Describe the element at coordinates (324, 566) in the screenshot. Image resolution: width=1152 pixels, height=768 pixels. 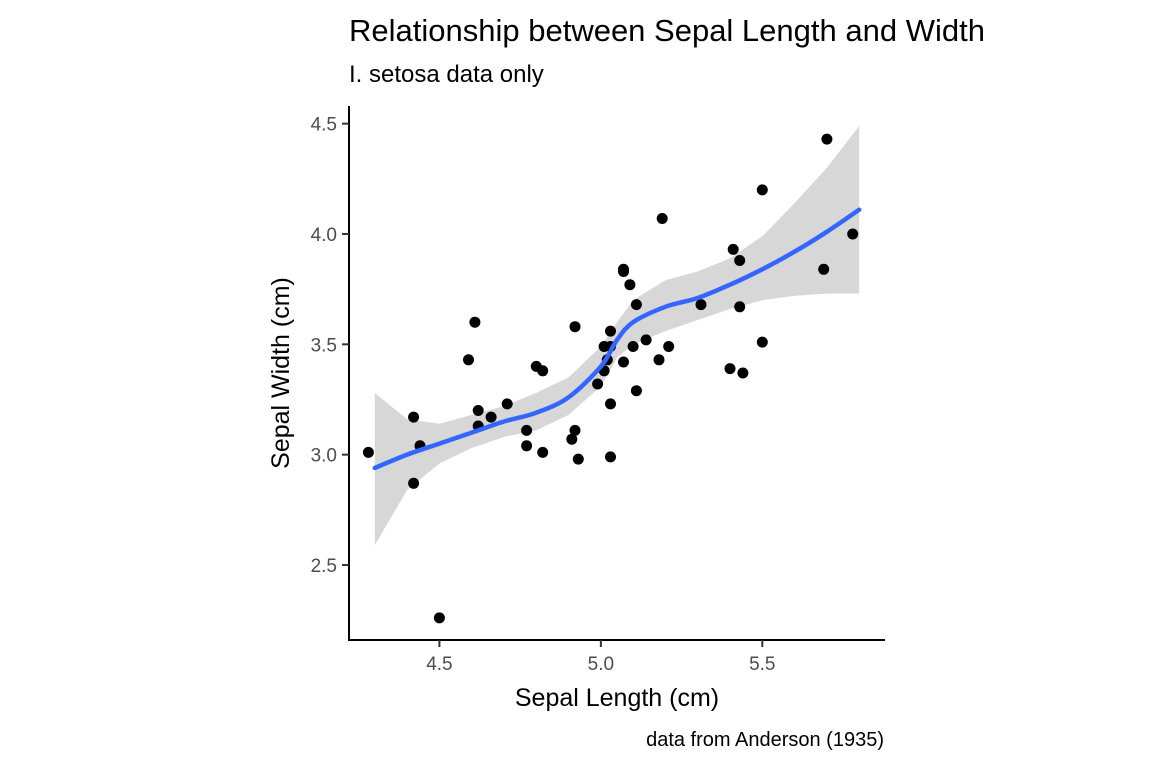
I see `y-tick-label: 2.5` at that location.